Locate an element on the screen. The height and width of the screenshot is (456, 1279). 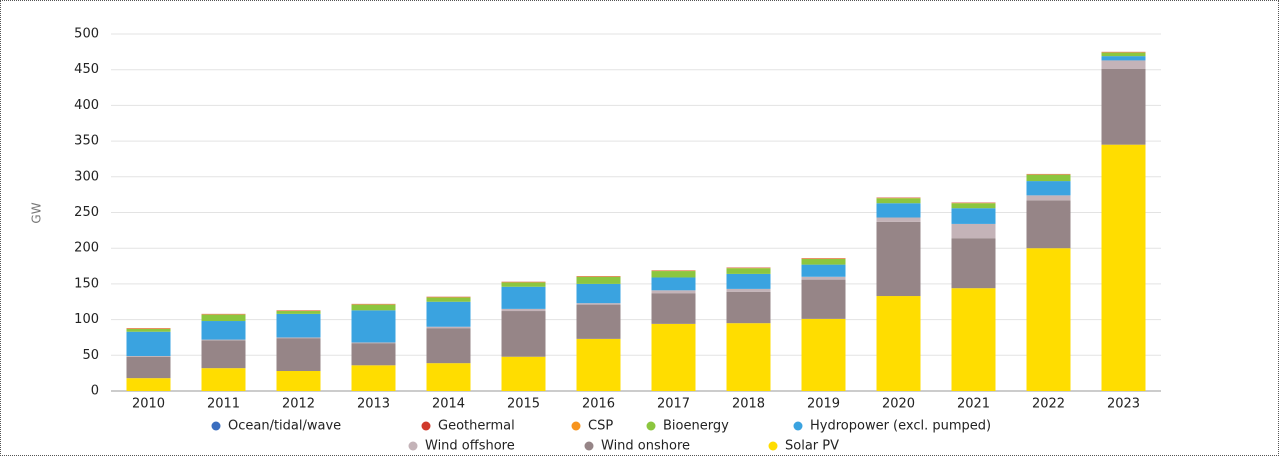
x-tick-label: 2020 is located at coordinates (898, 404).